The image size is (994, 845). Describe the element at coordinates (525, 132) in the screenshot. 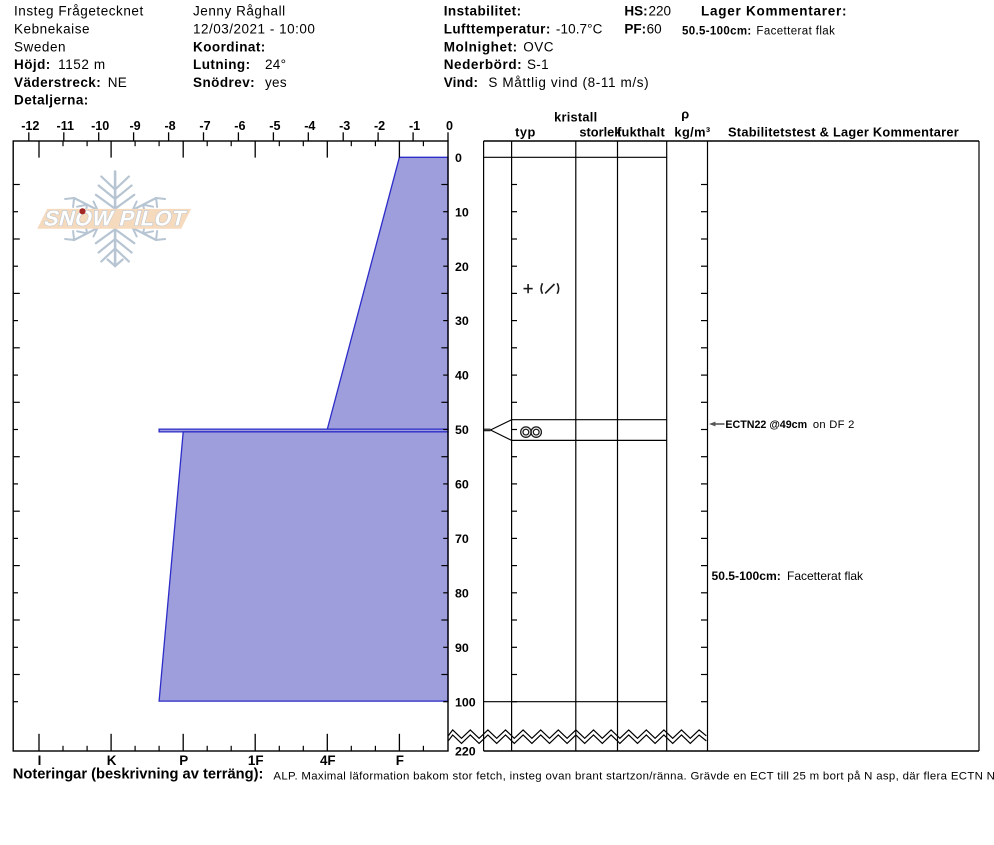

I see `svg-text: typ` at that location.